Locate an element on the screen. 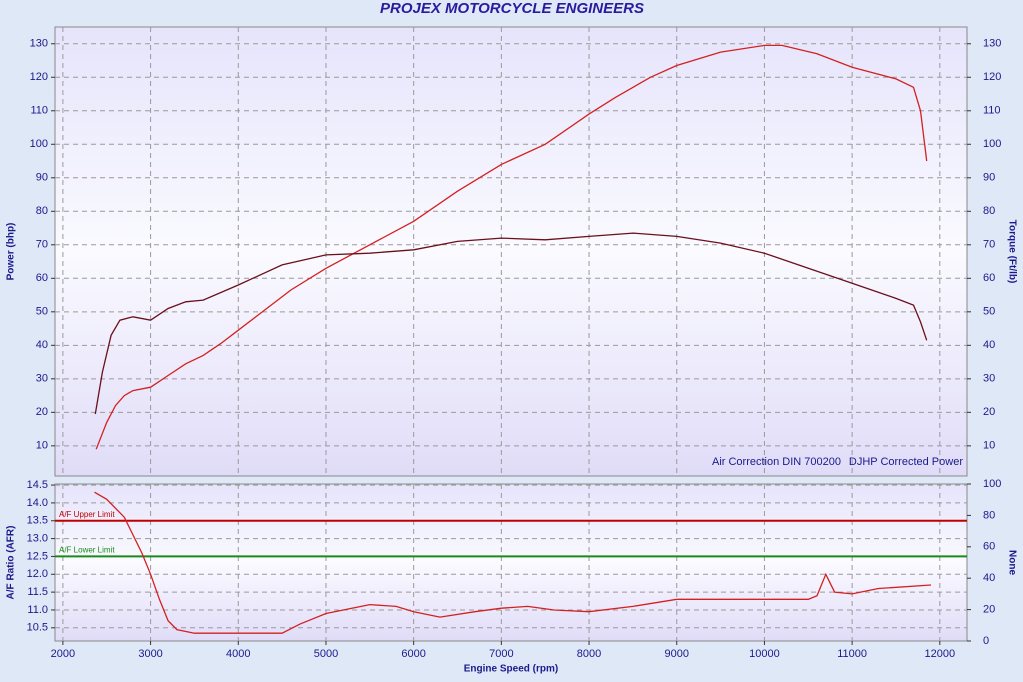 The image size is (1023, 682). y2-tick-label: 110 is located at coordinates (992, 111).